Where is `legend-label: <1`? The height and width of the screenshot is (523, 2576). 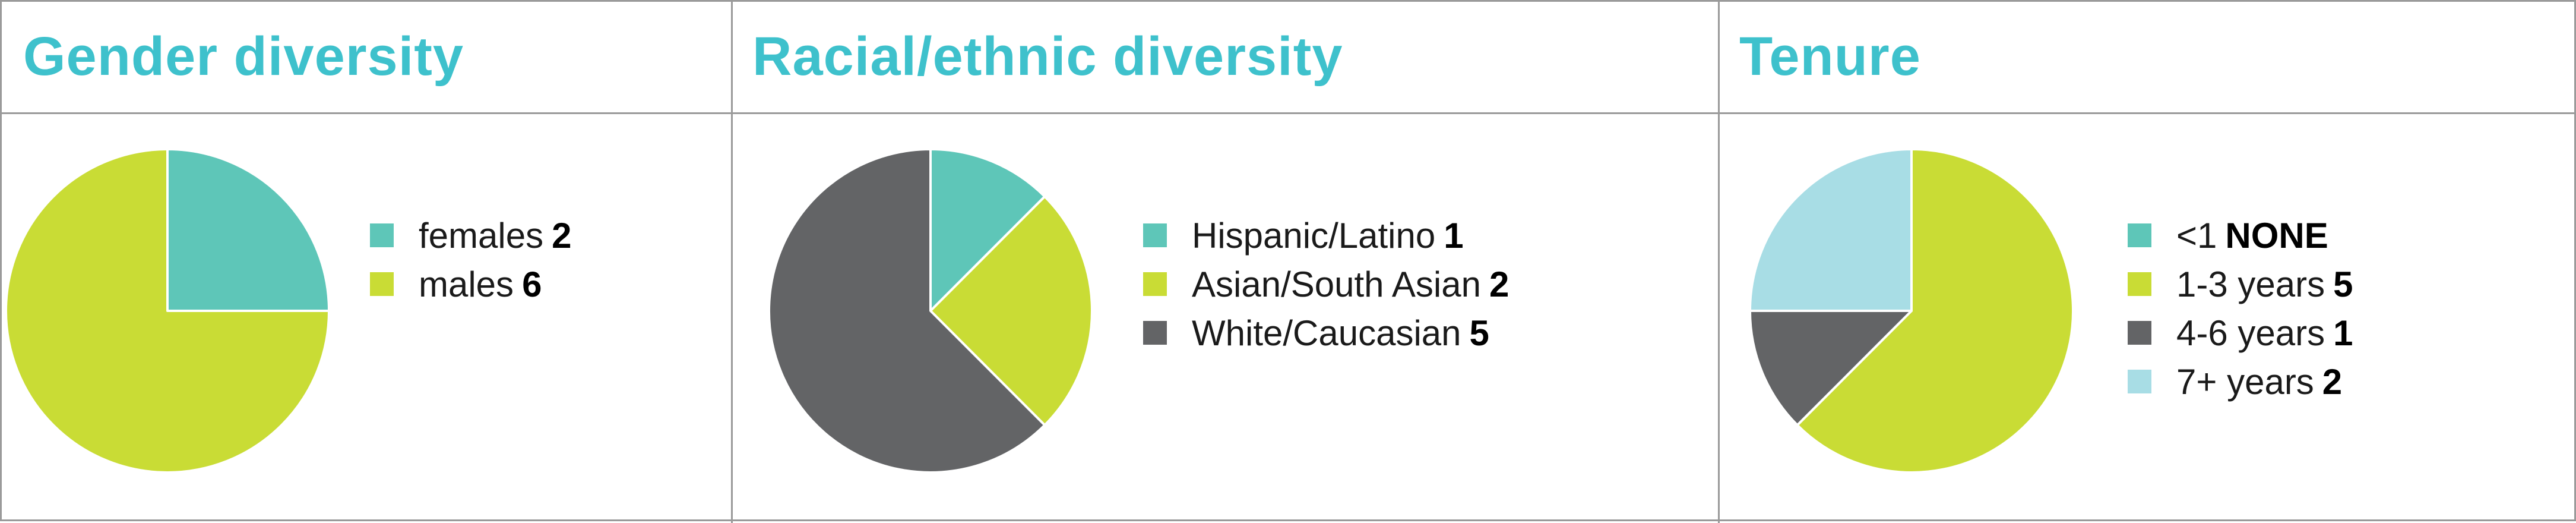
legend-label: <1 is located at coordinates (2196, 235).